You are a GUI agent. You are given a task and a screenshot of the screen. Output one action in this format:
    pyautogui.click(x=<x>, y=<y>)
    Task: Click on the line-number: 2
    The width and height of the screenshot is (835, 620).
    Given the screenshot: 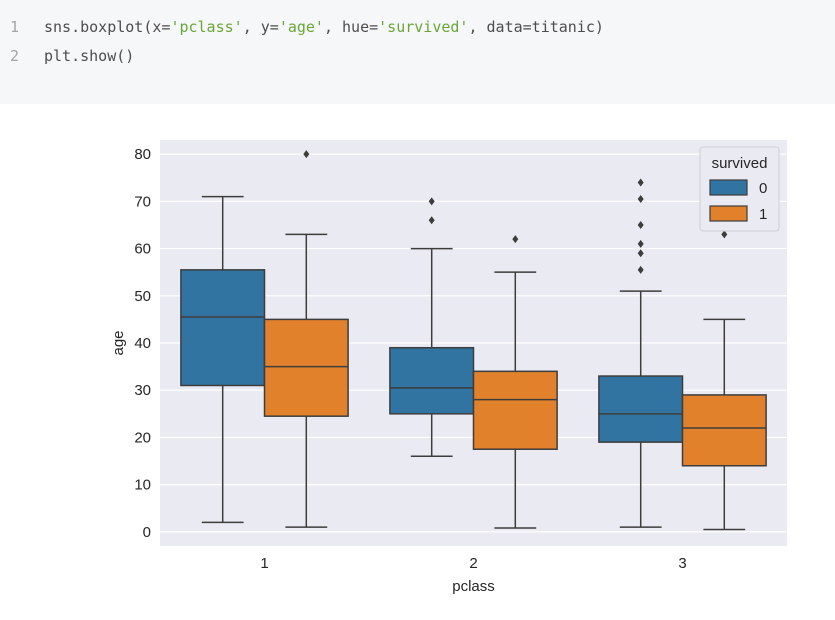 What is the action you would take?
    pyautogui.click(x=15, y=56)
    